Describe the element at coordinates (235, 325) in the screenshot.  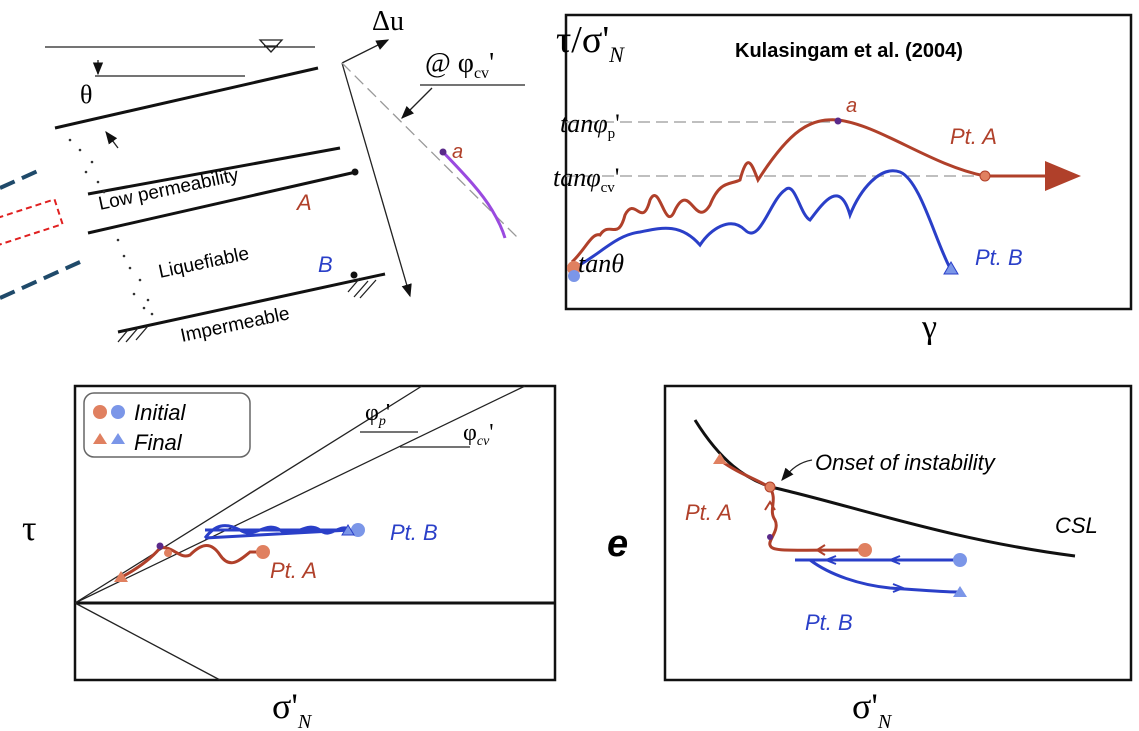
I see `layer-label: Impermeable` at that location.